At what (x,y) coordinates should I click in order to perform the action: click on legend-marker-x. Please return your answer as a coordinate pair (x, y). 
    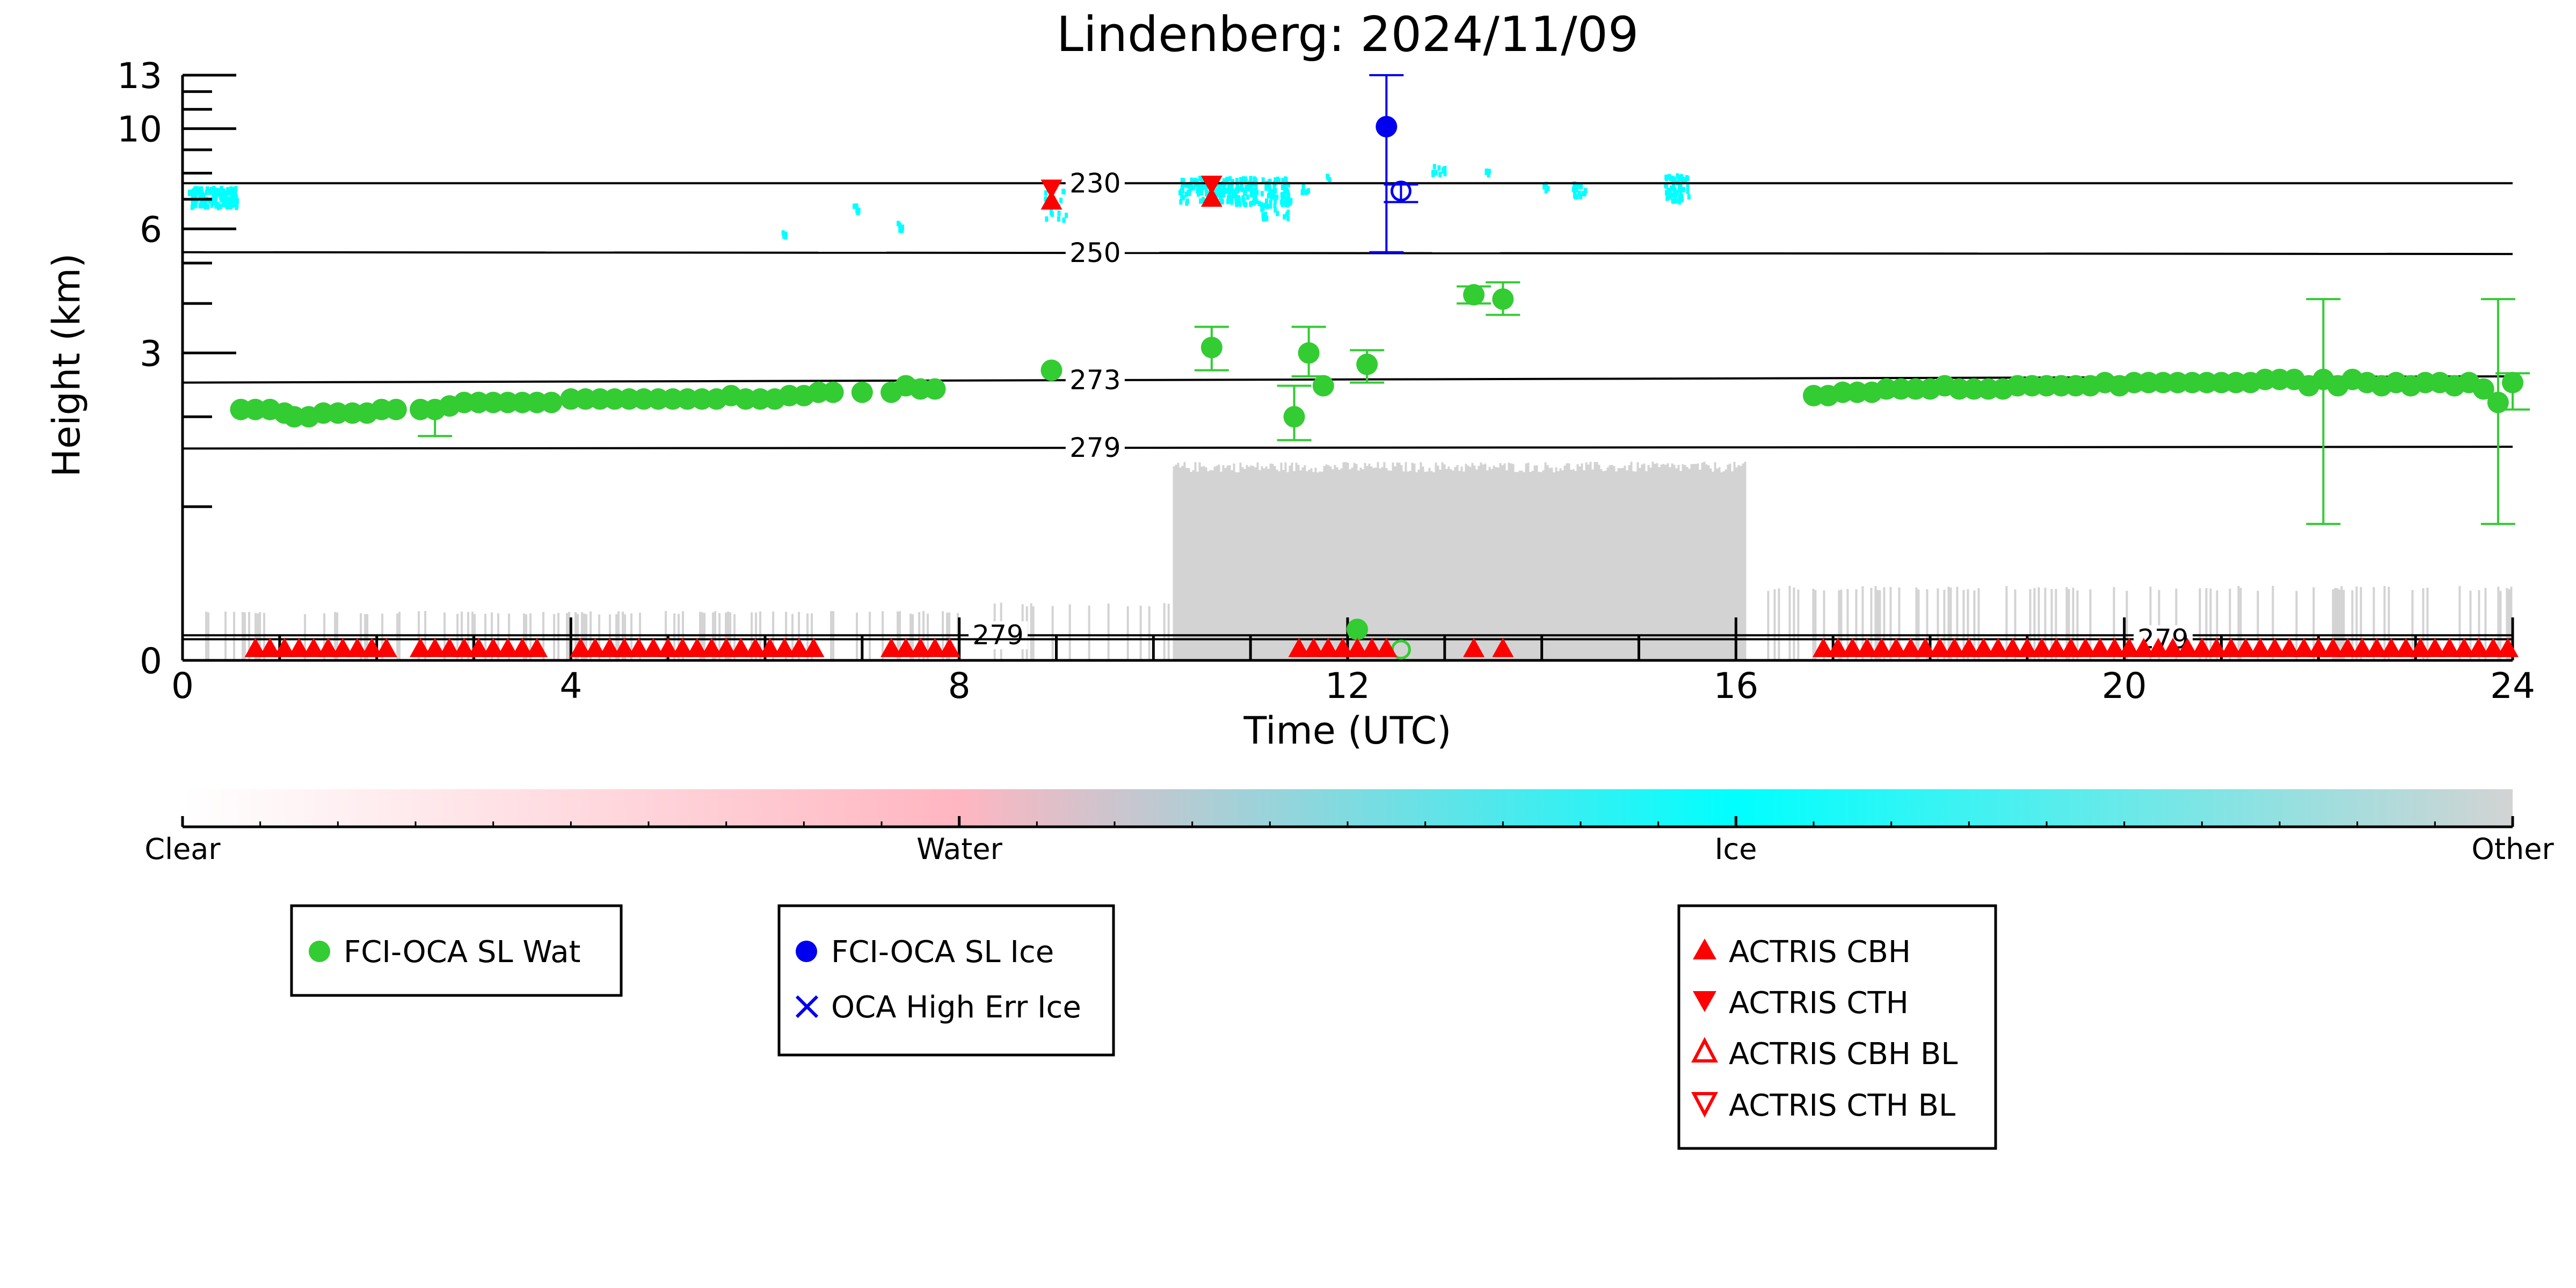
    Looking at the image, I should click on (807, 1006).